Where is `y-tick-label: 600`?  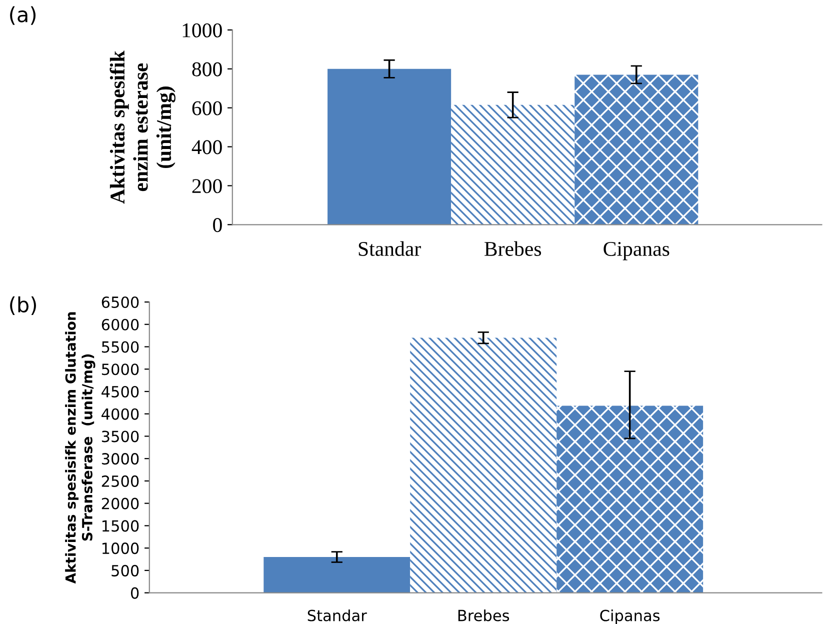 y-tick-label: 600 is located at coordinates (207, 108).